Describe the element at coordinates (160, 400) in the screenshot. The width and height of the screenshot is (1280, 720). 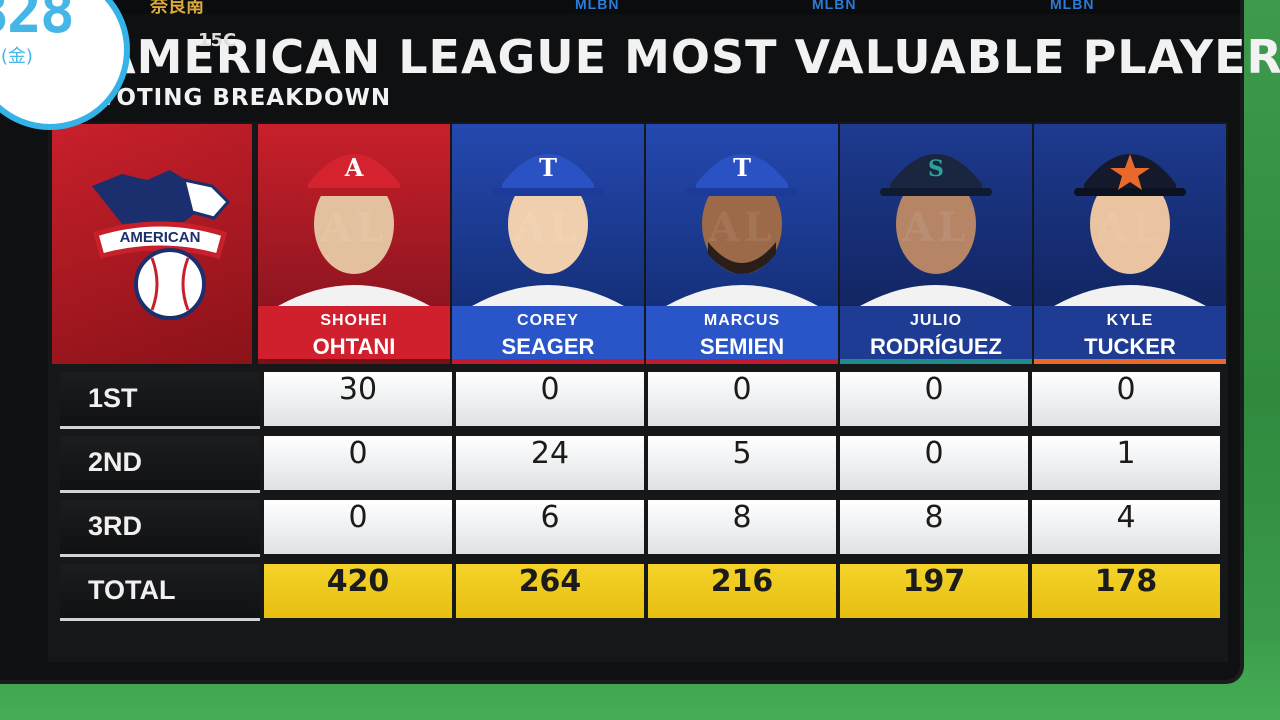
I see `row-label: 1ST` at that location.